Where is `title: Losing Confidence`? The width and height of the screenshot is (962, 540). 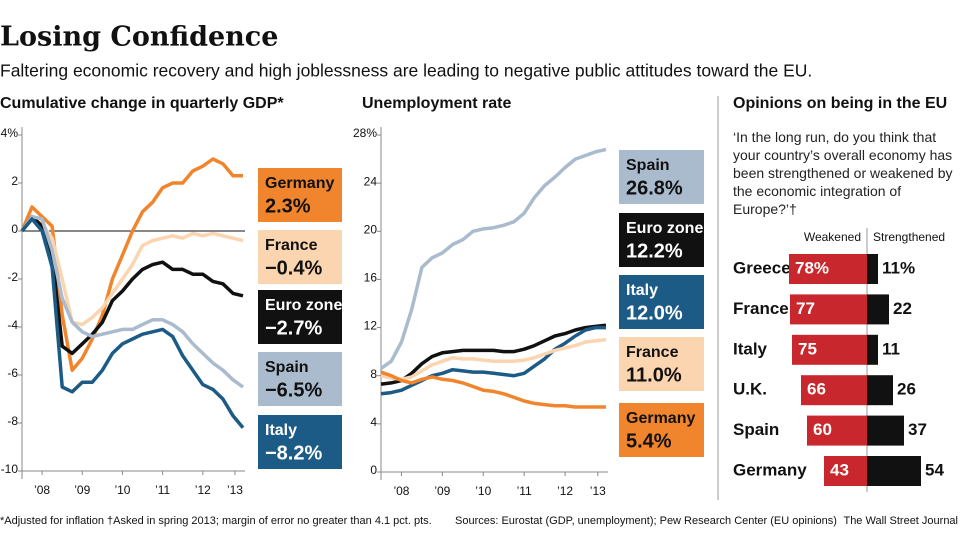 title: Losing Confidence is located at coordinates (139, 37).